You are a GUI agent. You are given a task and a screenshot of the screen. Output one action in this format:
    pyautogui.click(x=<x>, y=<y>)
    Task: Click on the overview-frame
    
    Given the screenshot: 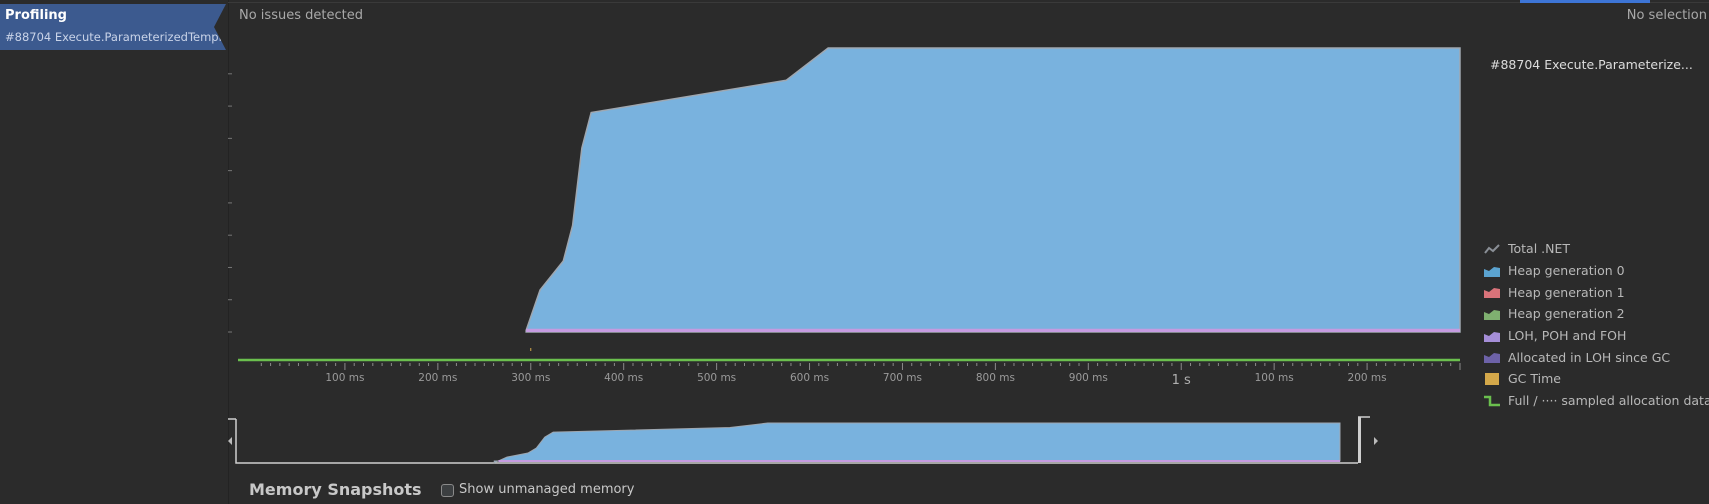 What is the action you would take?
    pyautogui.click(x=796, y=441)
    